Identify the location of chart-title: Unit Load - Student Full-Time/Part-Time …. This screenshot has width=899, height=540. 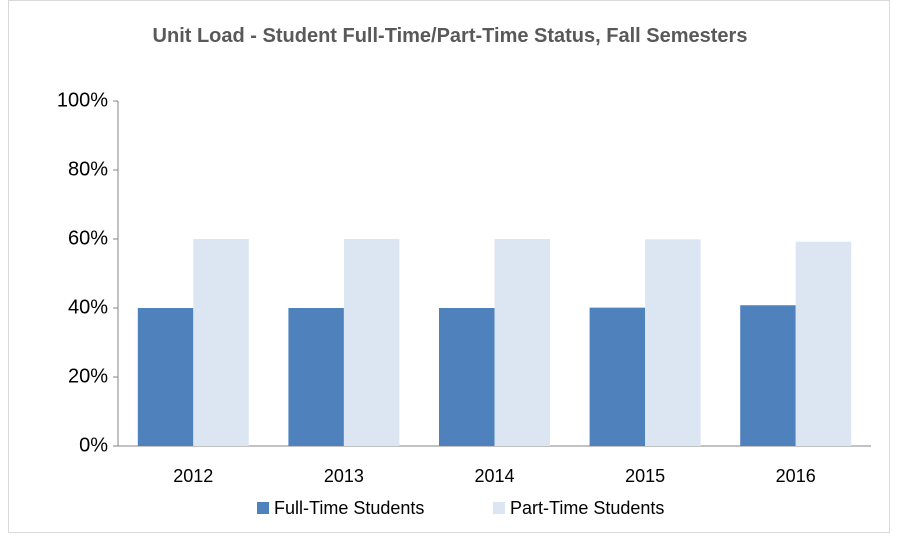
(450, 36).